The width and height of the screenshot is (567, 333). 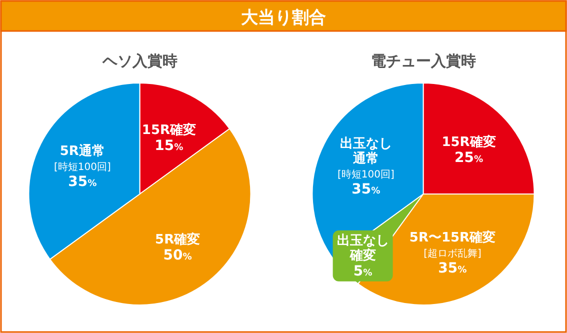 What do you see at coordinates (365, 158) in the screenshot?
I see `slice-label: 出玉なし通常[時短100回]` at bounding box center [365, 158].